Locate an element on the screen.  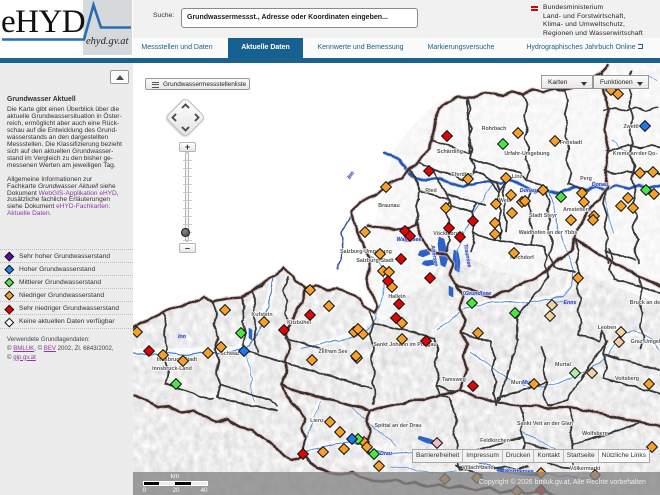
svg-text: Zell am See is located at coordinates (332, 352).